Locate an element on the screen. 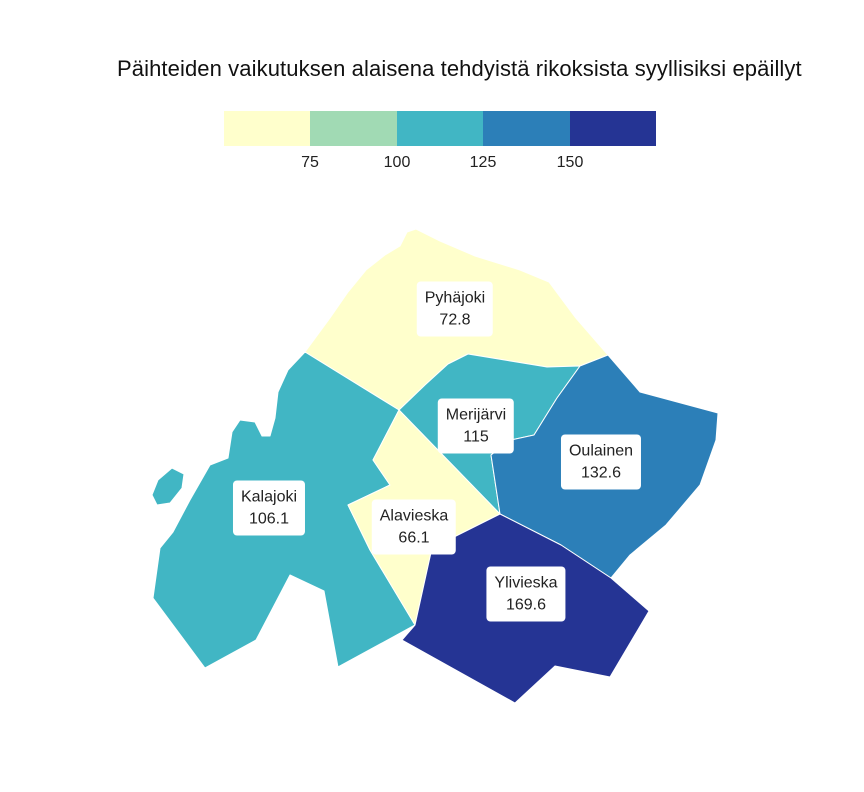 The height and width of the screenshot is (792, 864). legend-color-bar is located at coordinates (440, 128).